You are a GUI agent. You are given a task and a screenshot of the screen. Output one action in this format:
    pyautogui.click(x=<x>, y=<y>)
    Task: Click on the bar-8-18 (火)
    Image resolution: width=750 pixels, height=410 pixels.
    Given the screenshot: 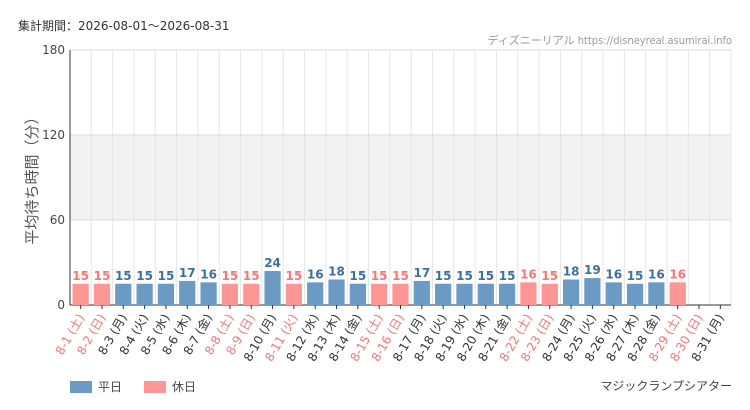 What is the action you would take?
    pyautogui.click(x=443, y=294)
    